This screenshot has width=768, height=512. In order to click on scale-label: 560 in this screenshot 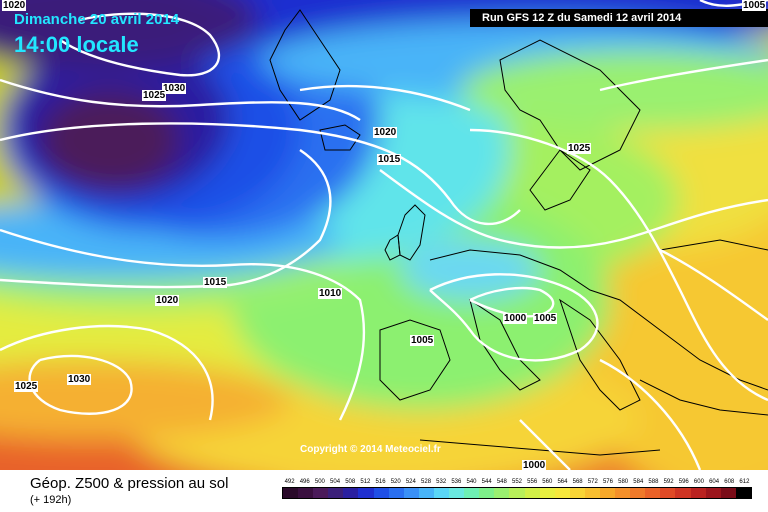, I will do `click(547, 482)`.